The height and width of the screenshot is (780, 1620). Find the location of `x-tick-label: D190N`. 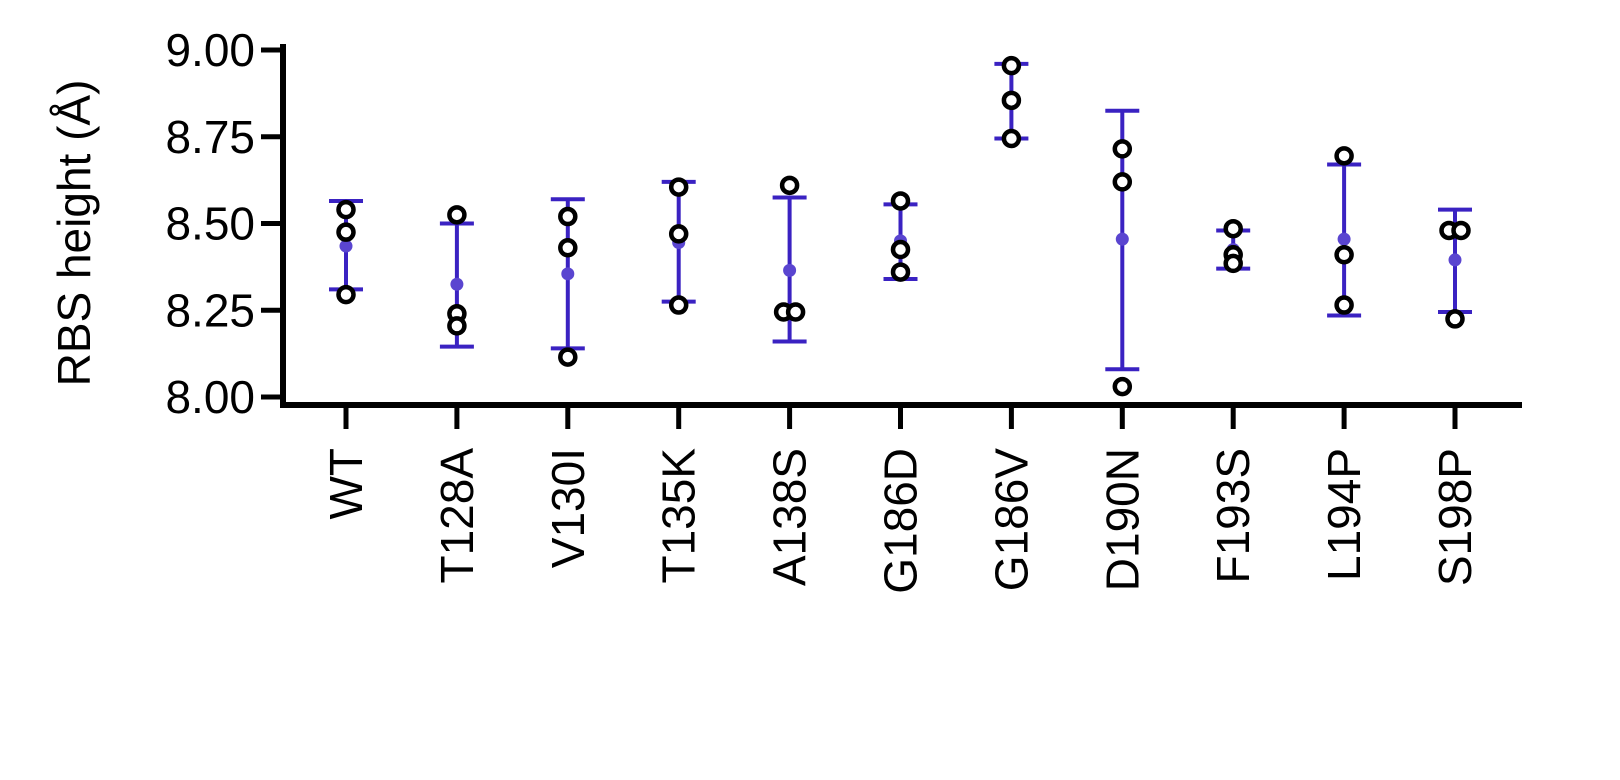

x-tick-label: D190N is located at coordinates (1122, 519).